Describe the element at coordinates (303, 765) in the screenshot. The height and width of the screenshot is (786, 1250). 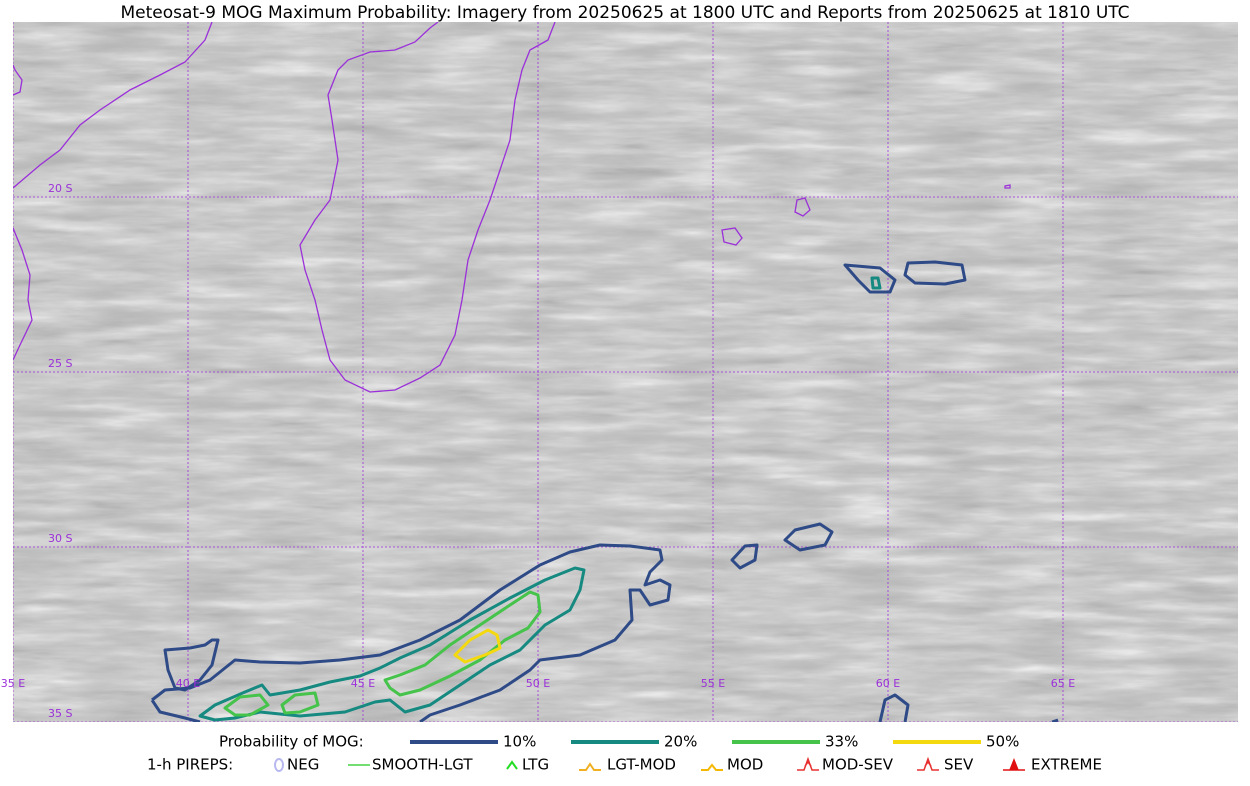
I see `legend-label: NEG` at that location.